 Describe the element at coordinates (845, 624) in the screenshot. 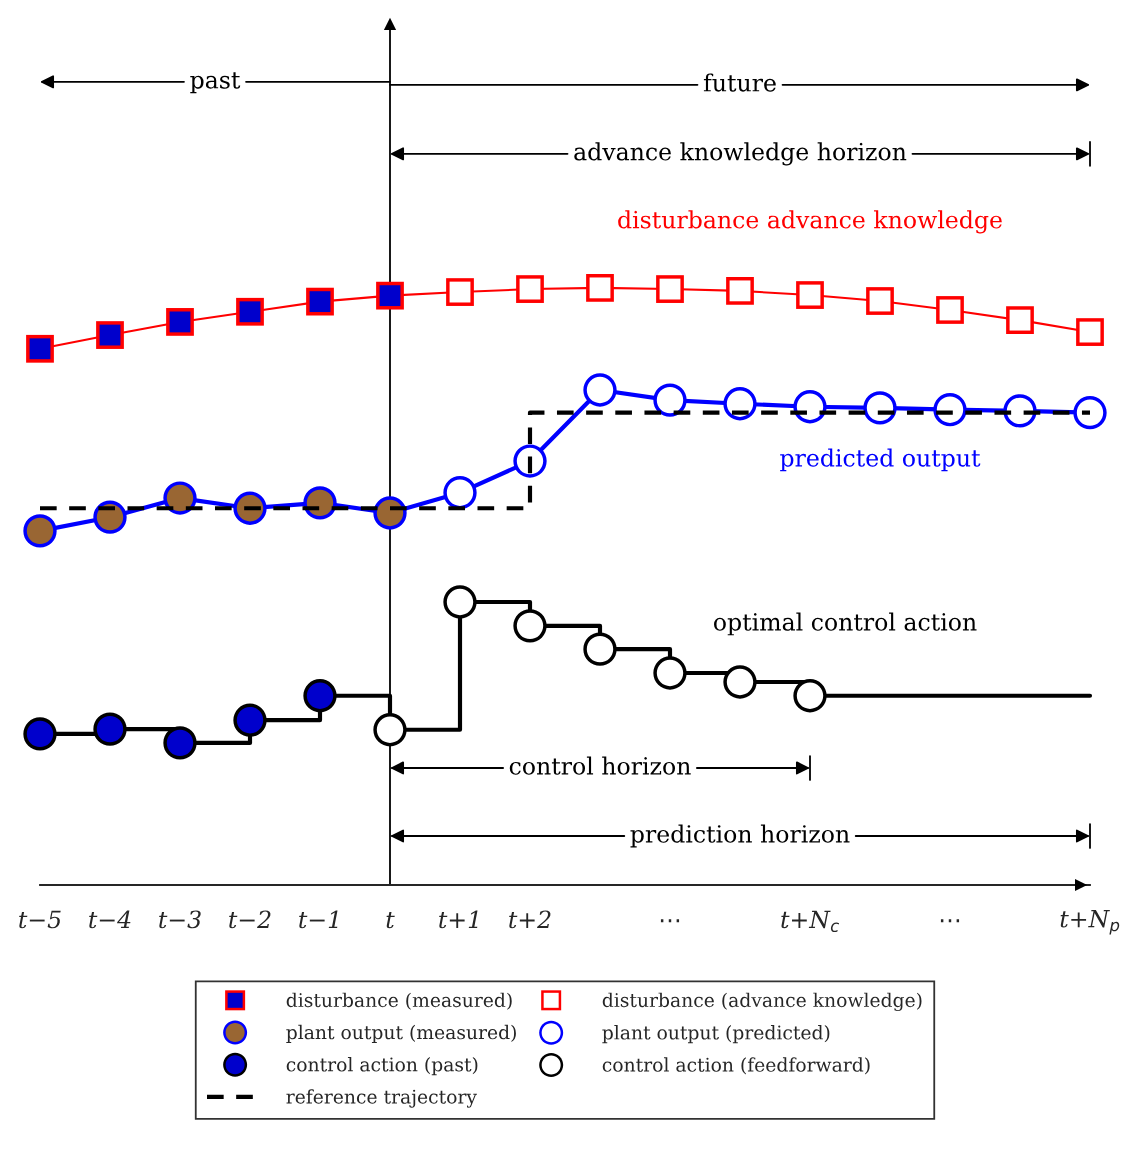

I see `annotation: optimal control action` at that location.